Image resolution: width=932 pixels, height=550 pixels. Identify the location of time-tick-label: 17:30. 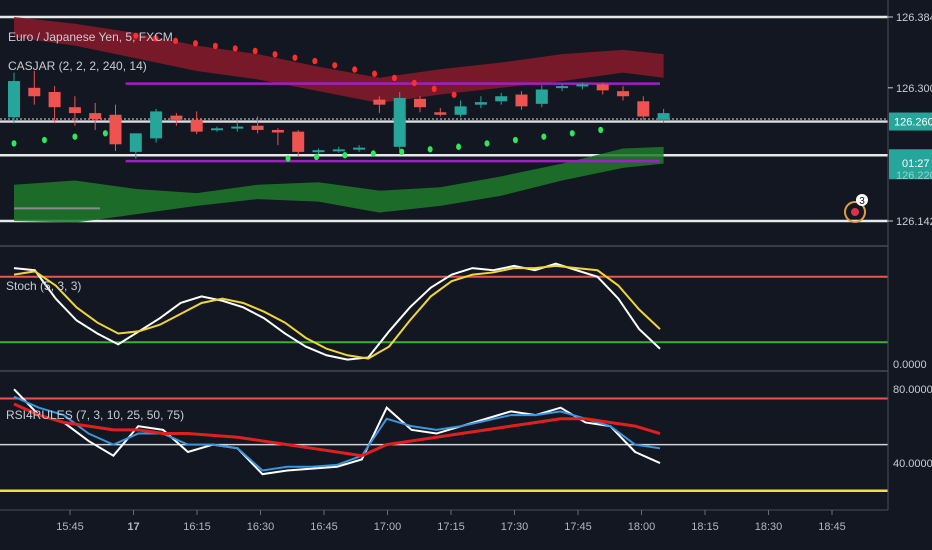
(515, 527).